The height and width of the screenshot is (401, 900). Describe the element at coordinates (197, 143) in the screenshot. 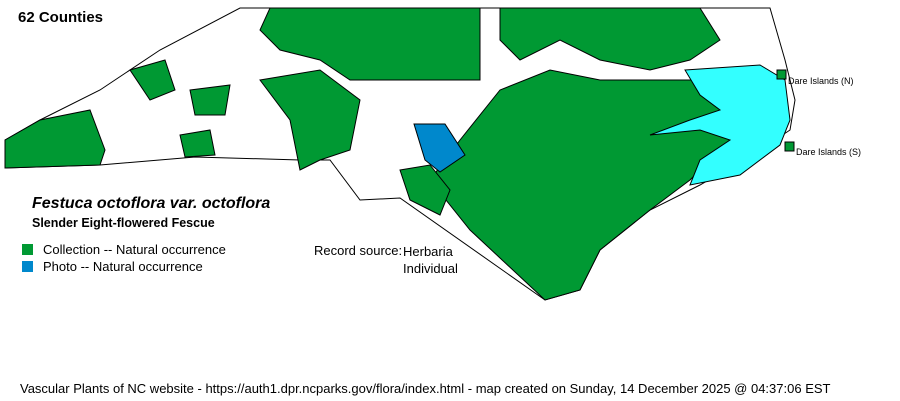

I see `county-group-south-mtn` at that location.